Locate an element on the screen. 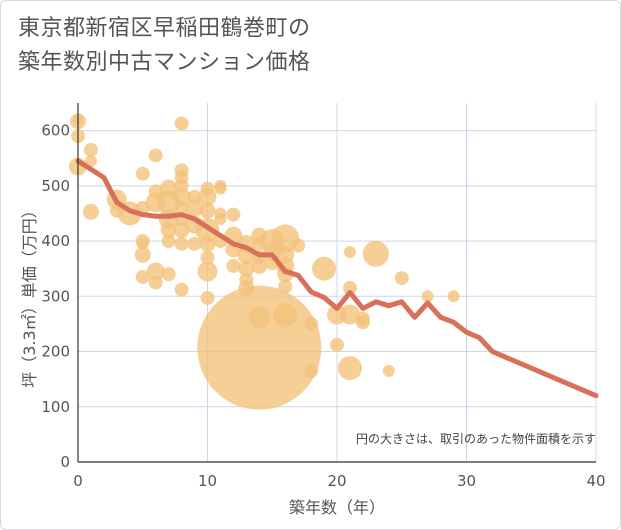 This screenshot has width=621, height=530. y-tick-label: 600 is located at coordinates (55, 131).